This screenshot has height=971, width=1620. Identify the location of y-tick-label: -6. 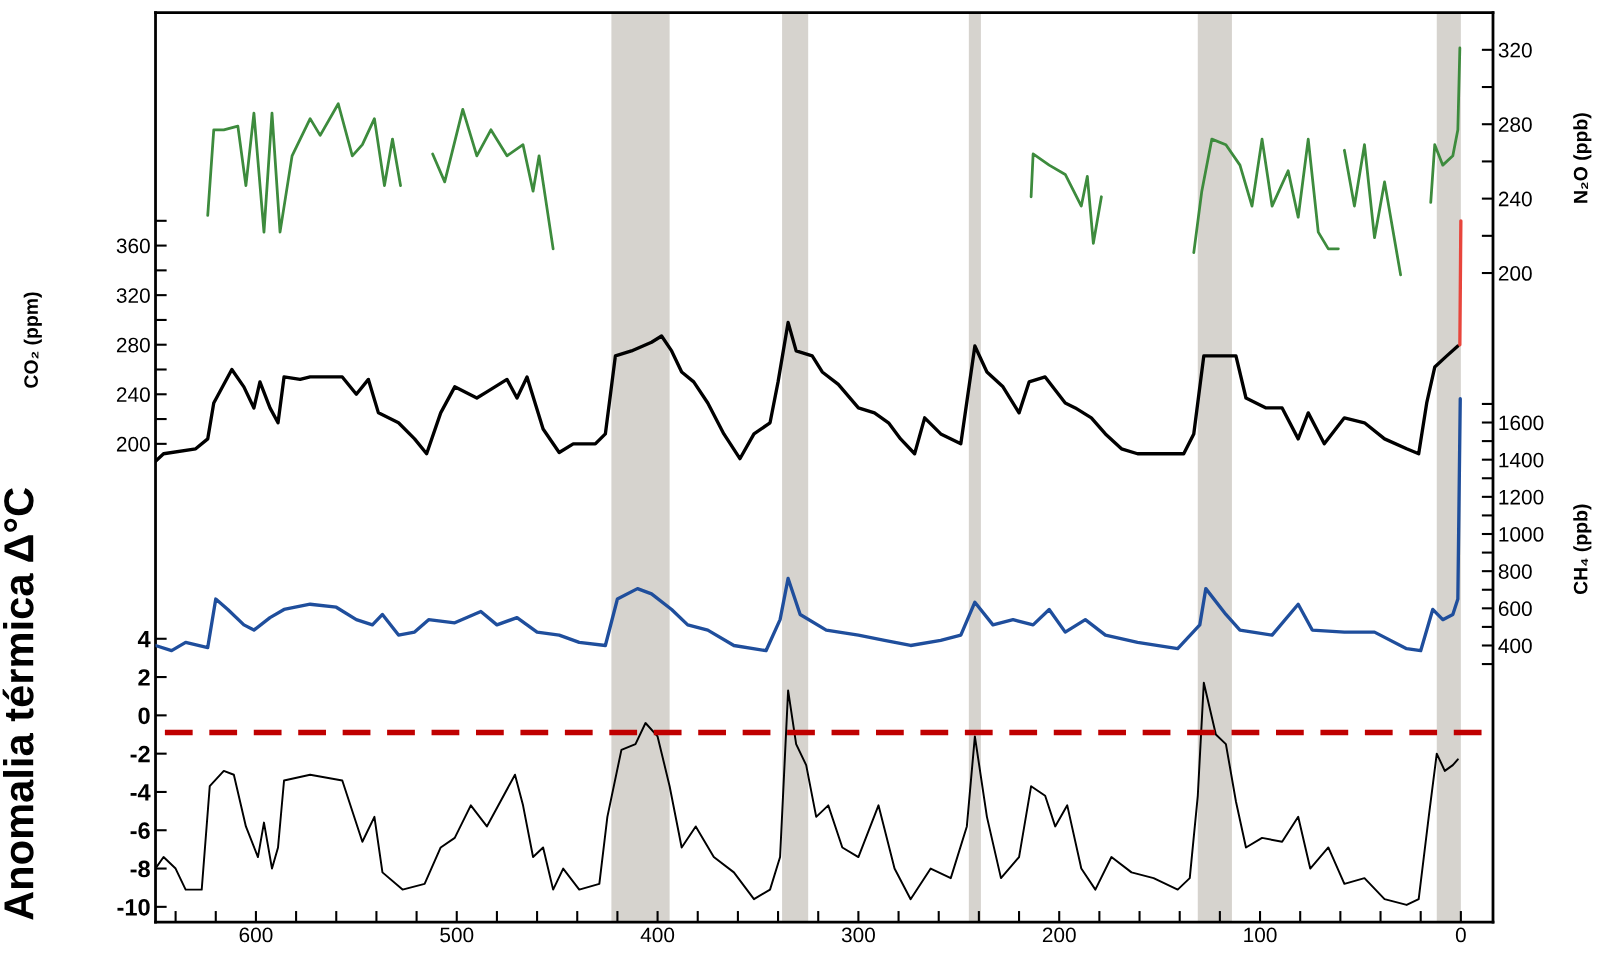
(140, 831).